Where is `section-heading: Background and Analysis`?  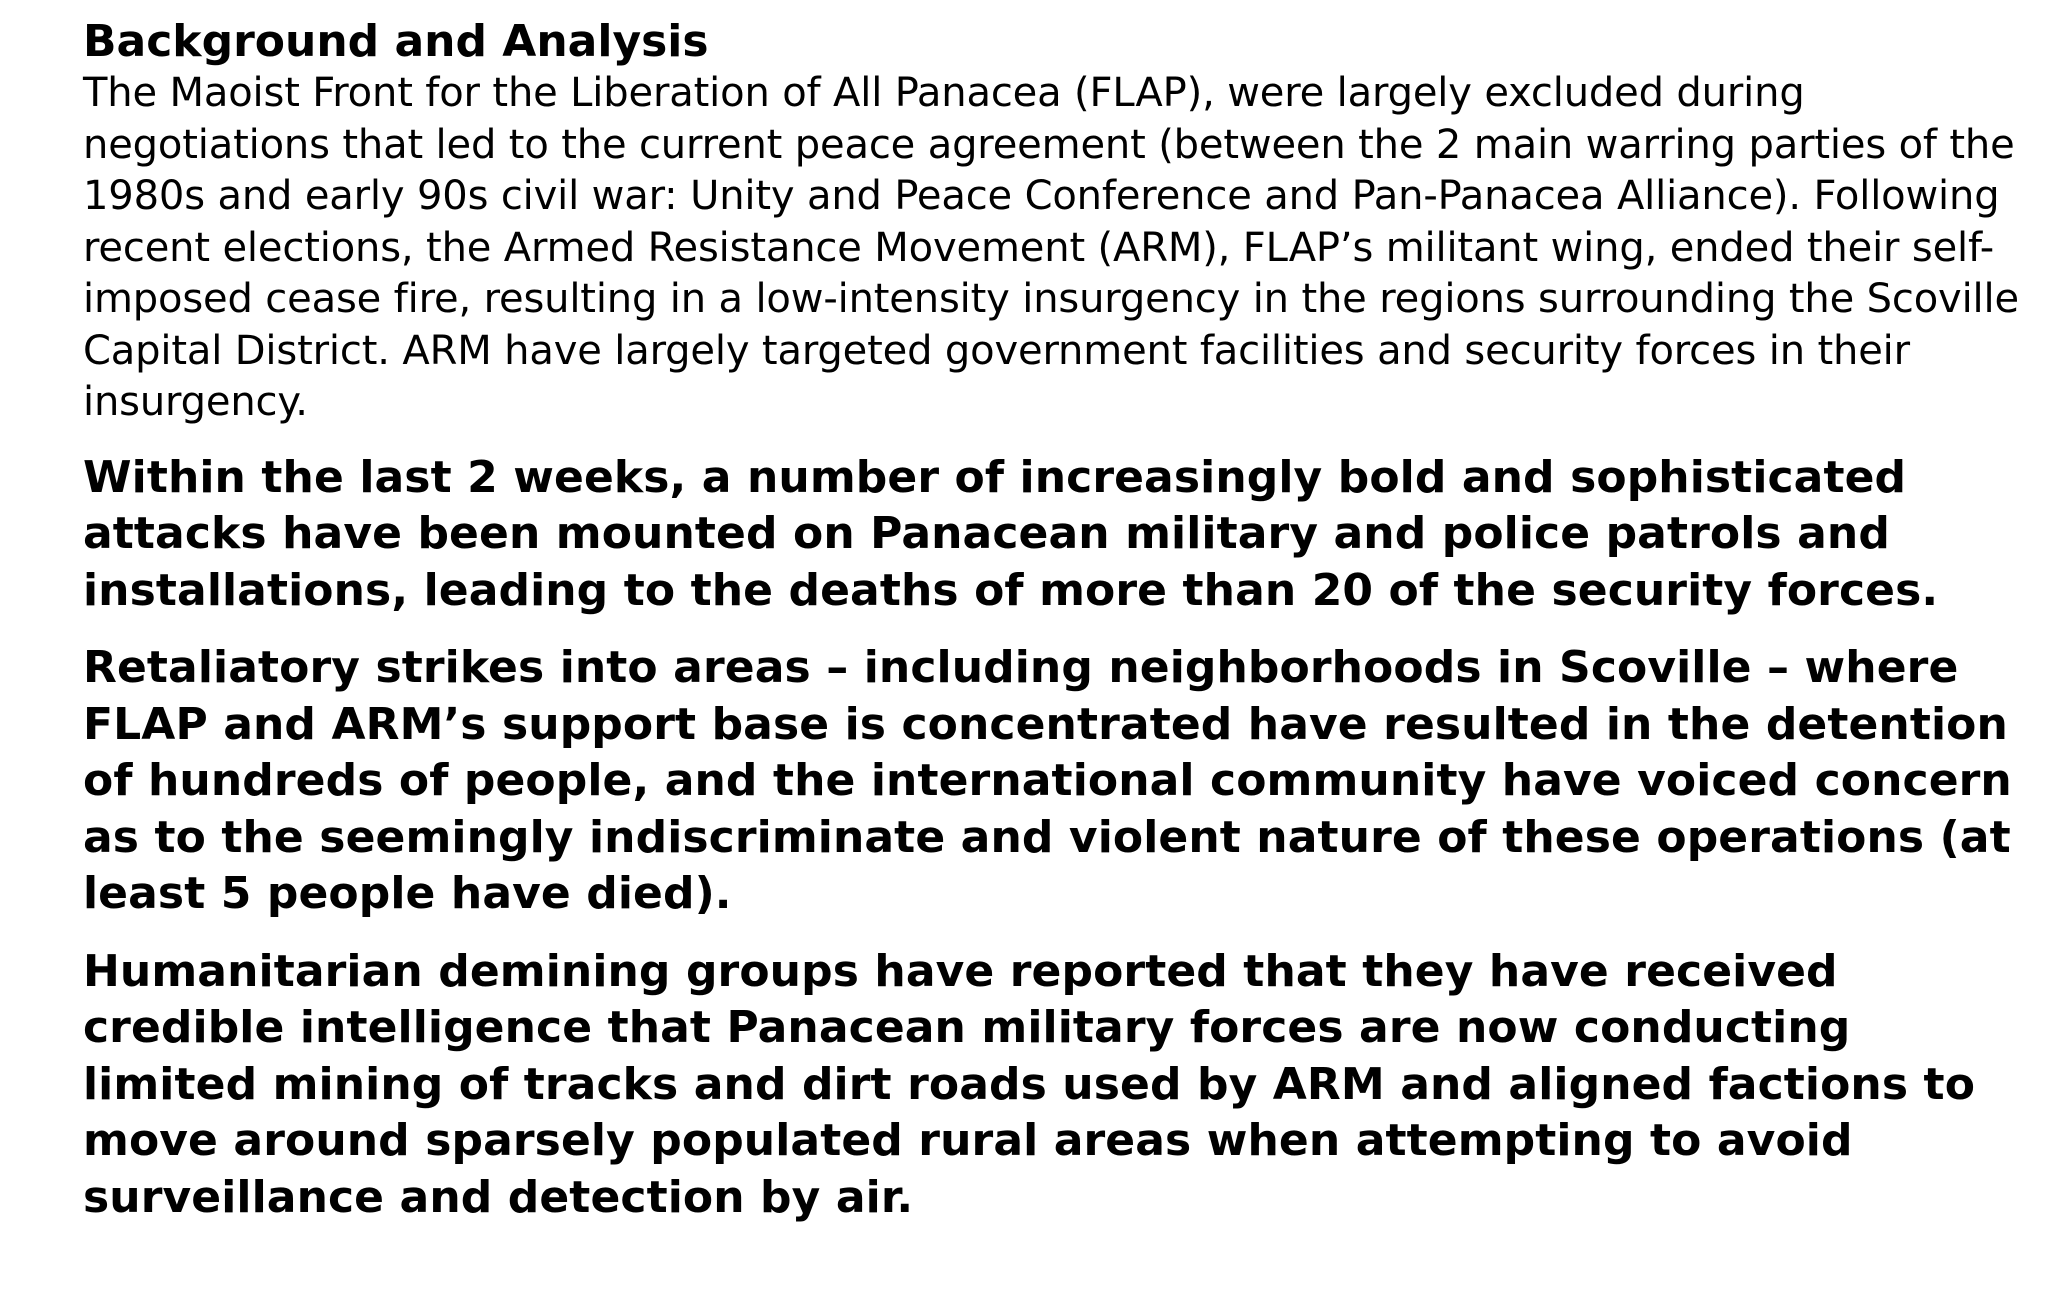
section-heading: Background and Analysis is located at coordinates (396, 41).